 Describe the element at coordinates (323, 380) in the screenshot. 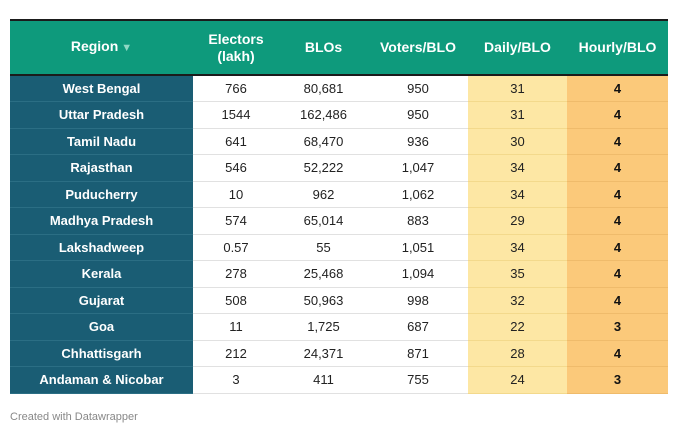

I see `blos-cell: 411` at that location.